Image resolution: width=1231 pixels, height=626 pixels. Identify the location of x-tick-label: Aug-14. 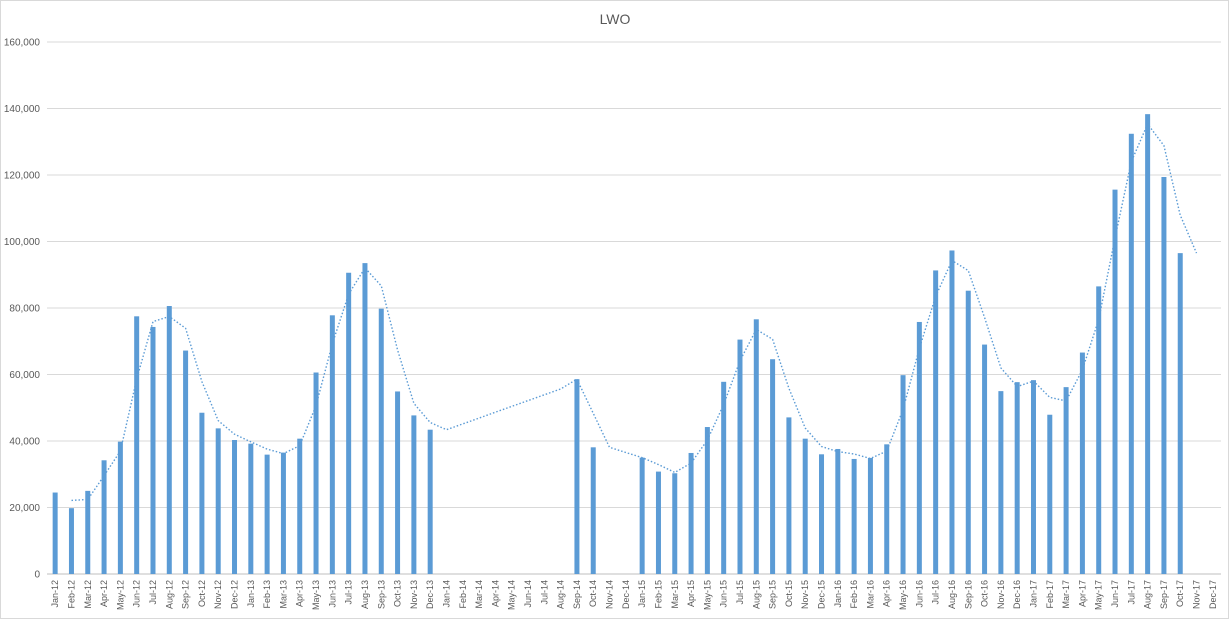
(561, 594).